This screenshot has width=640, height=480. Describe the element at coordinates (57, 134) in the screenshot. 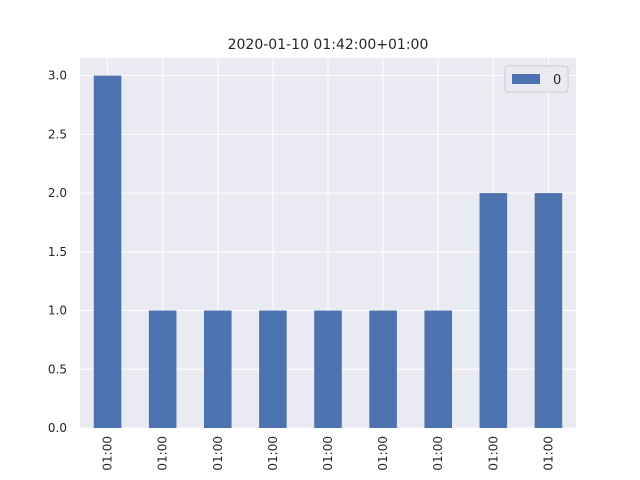

I see `y-tick-label: 2.5` at that location.